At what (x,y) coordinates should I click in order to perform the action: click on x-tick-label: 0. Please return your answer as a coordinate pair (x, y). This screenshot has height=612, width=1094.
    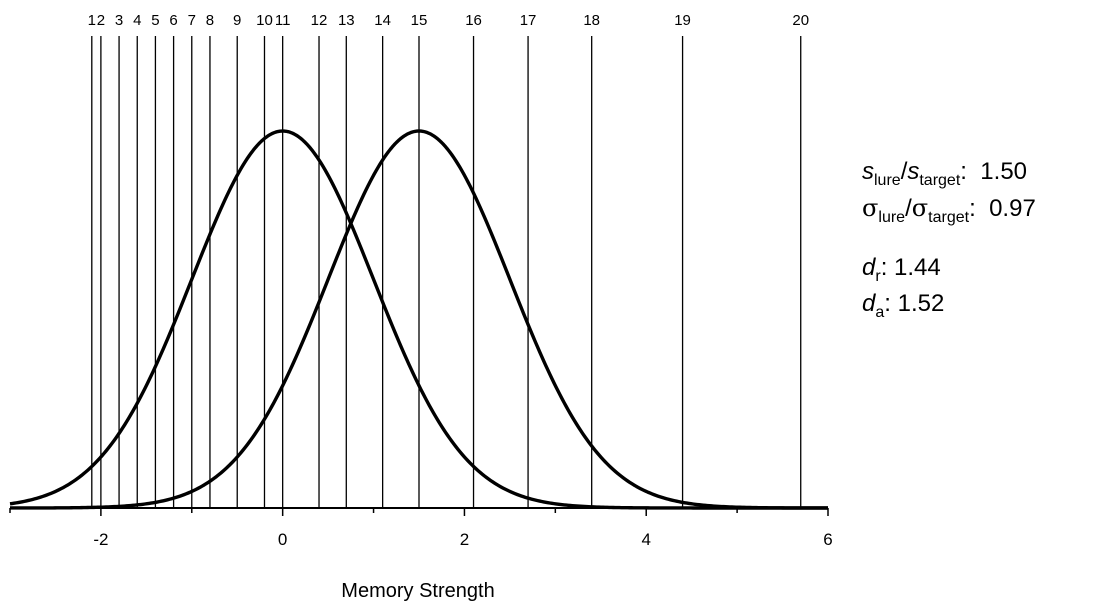
    Looking at the image, I should click on (282, 539).